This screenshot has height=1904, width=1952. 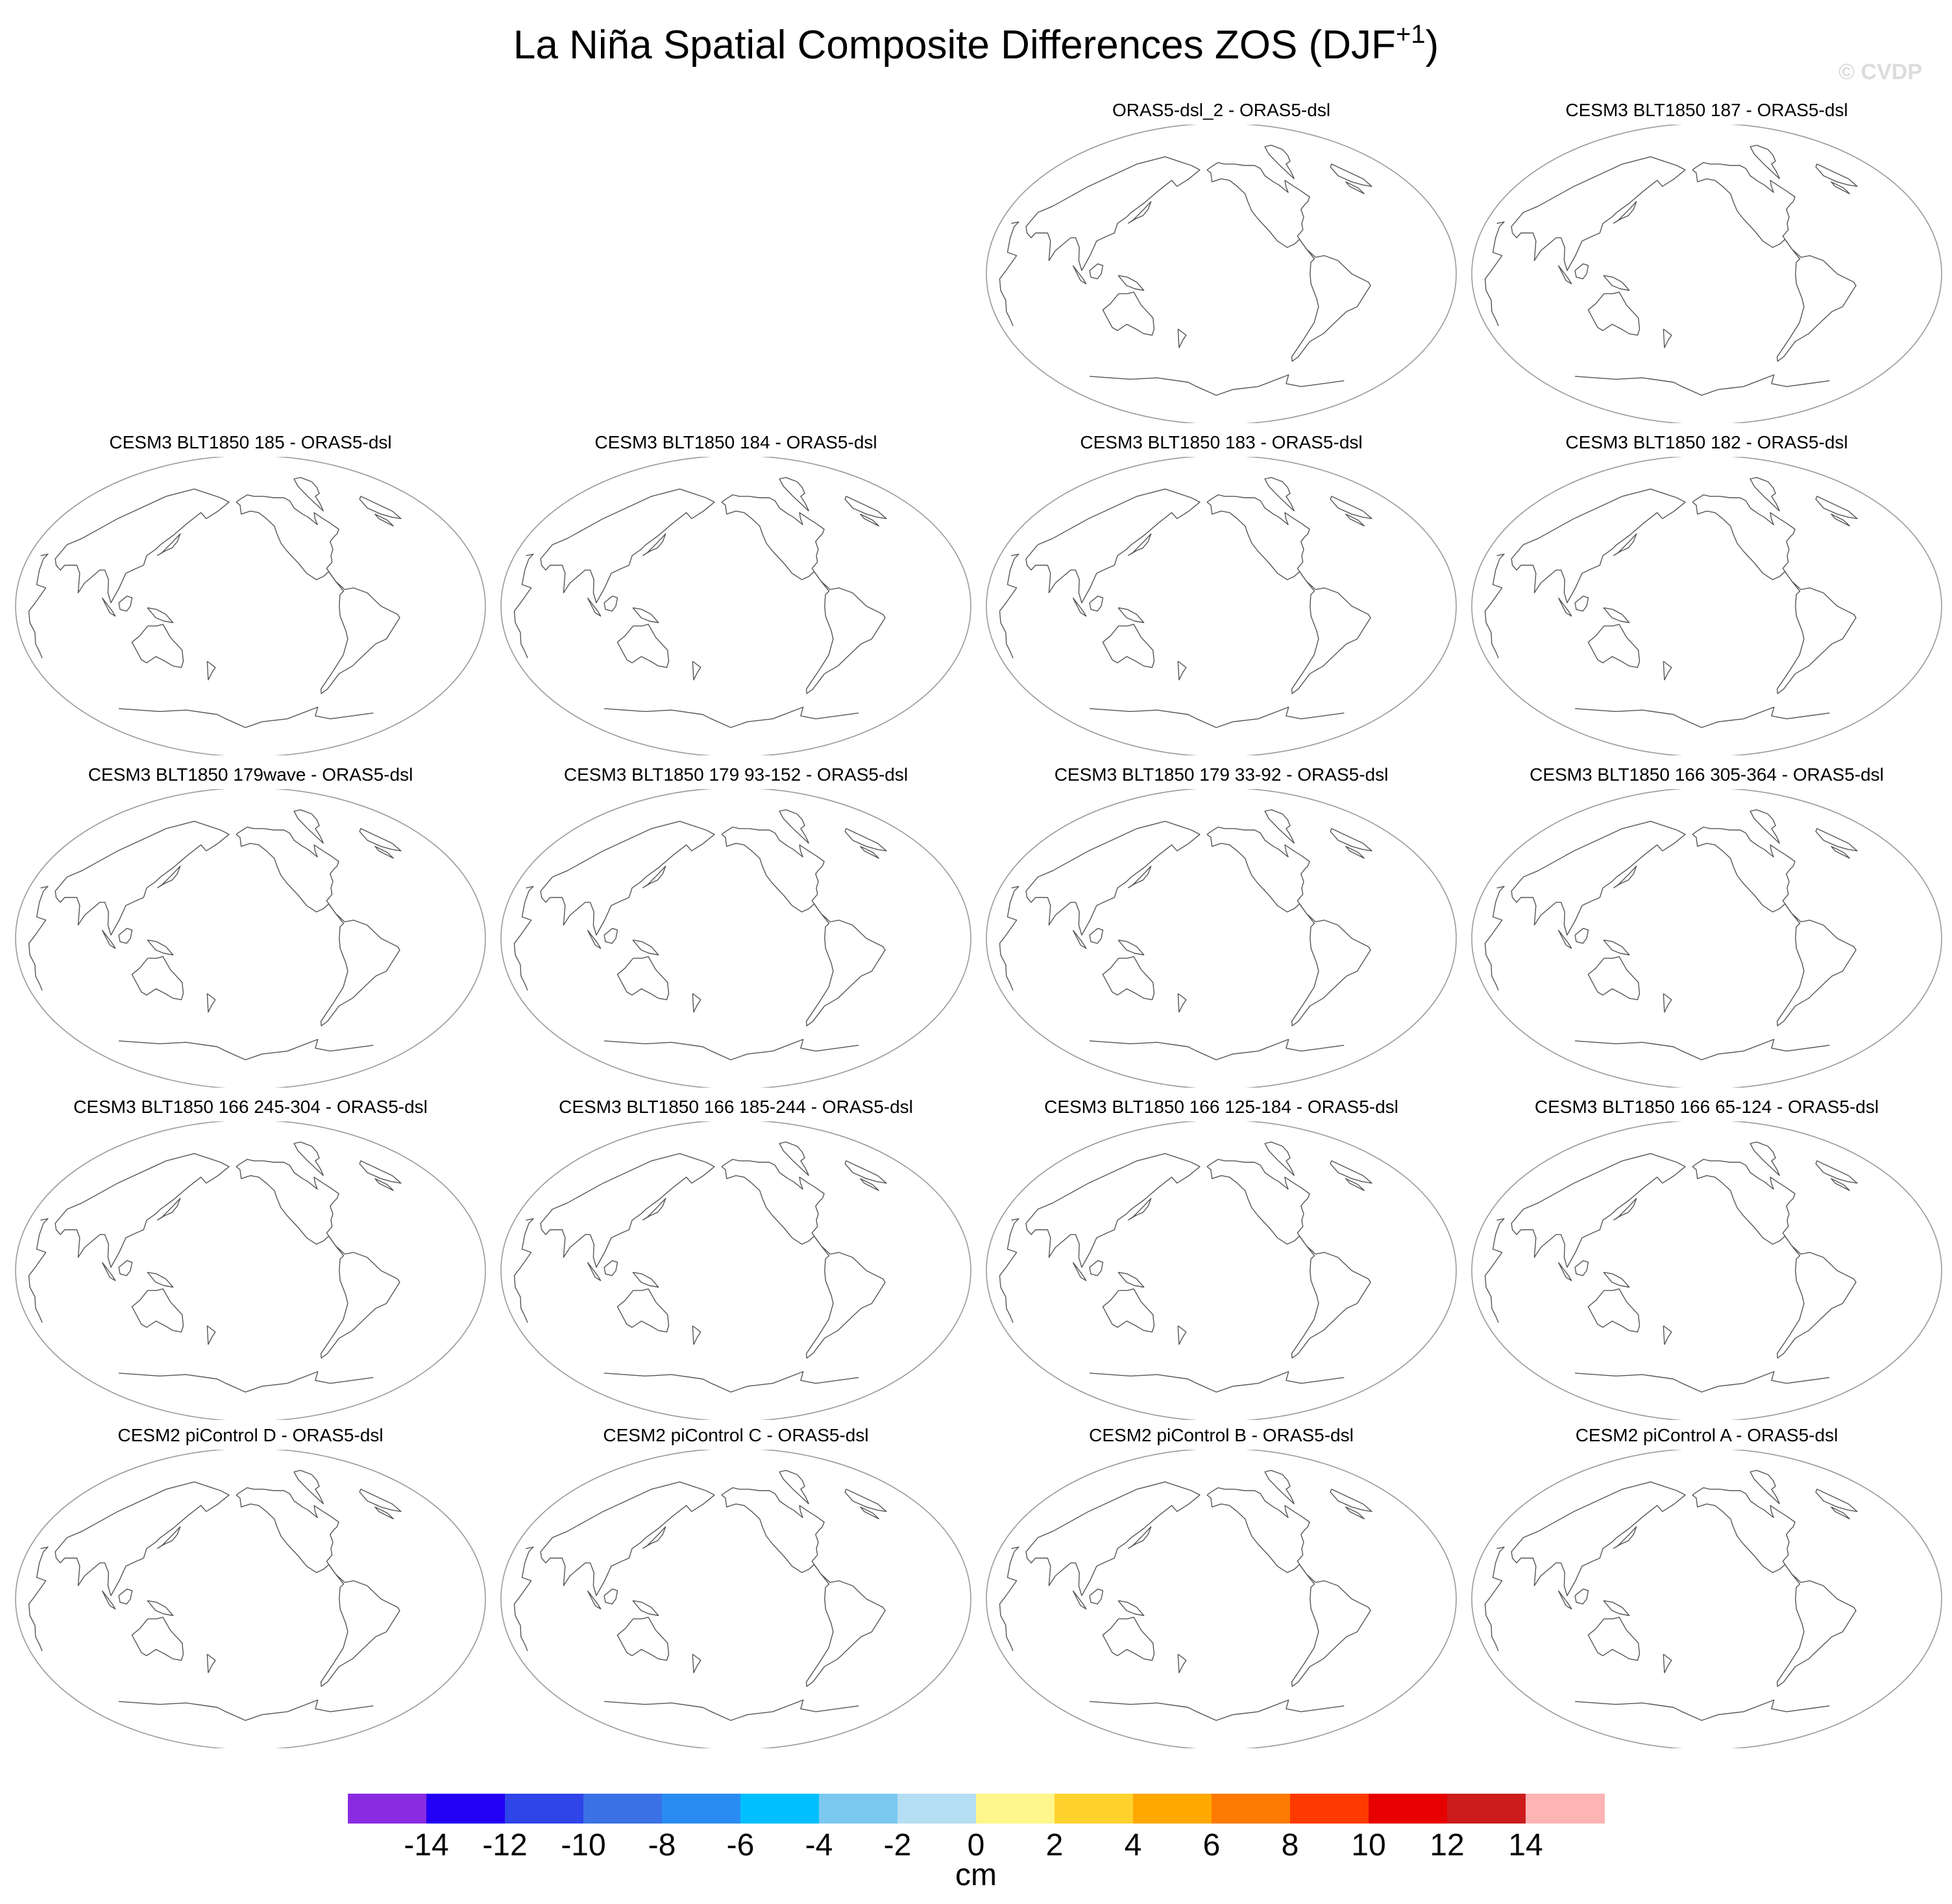 What do you see at coordinates (250, 1107) in the screenshot?
I see `panel-title: CESM3 BLT1850 166 245-304 - ORAS5-dsl` at bounding box center [250, 1107].